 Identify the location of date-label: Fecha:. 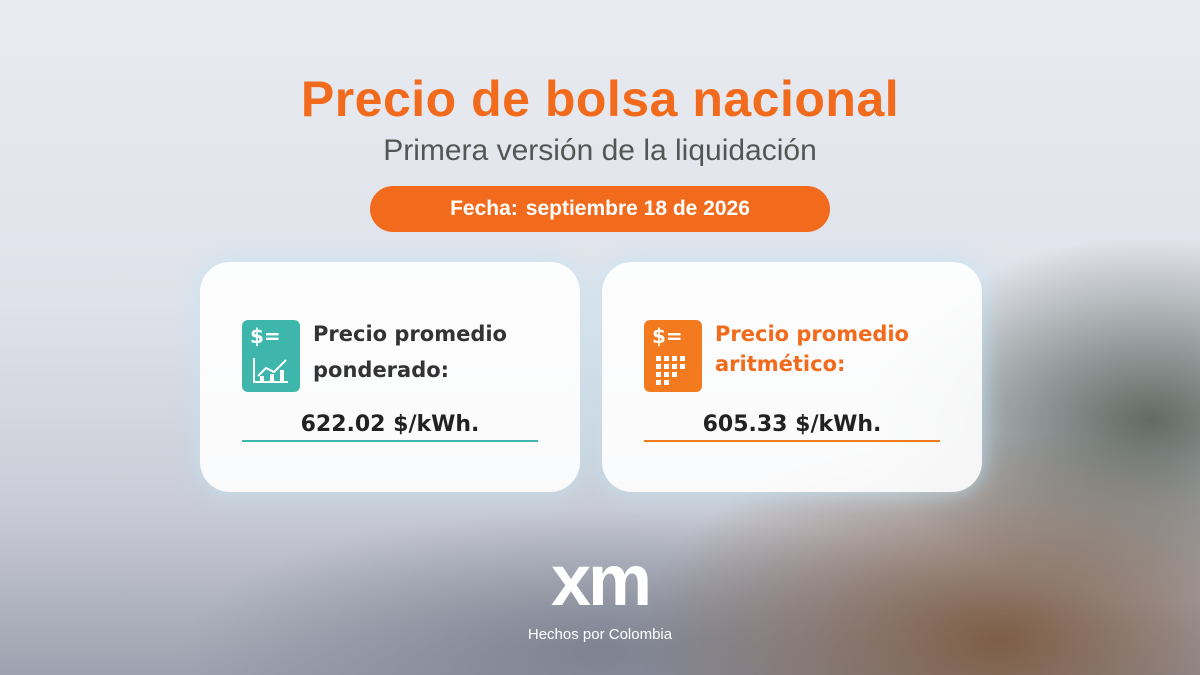
(484, 208).